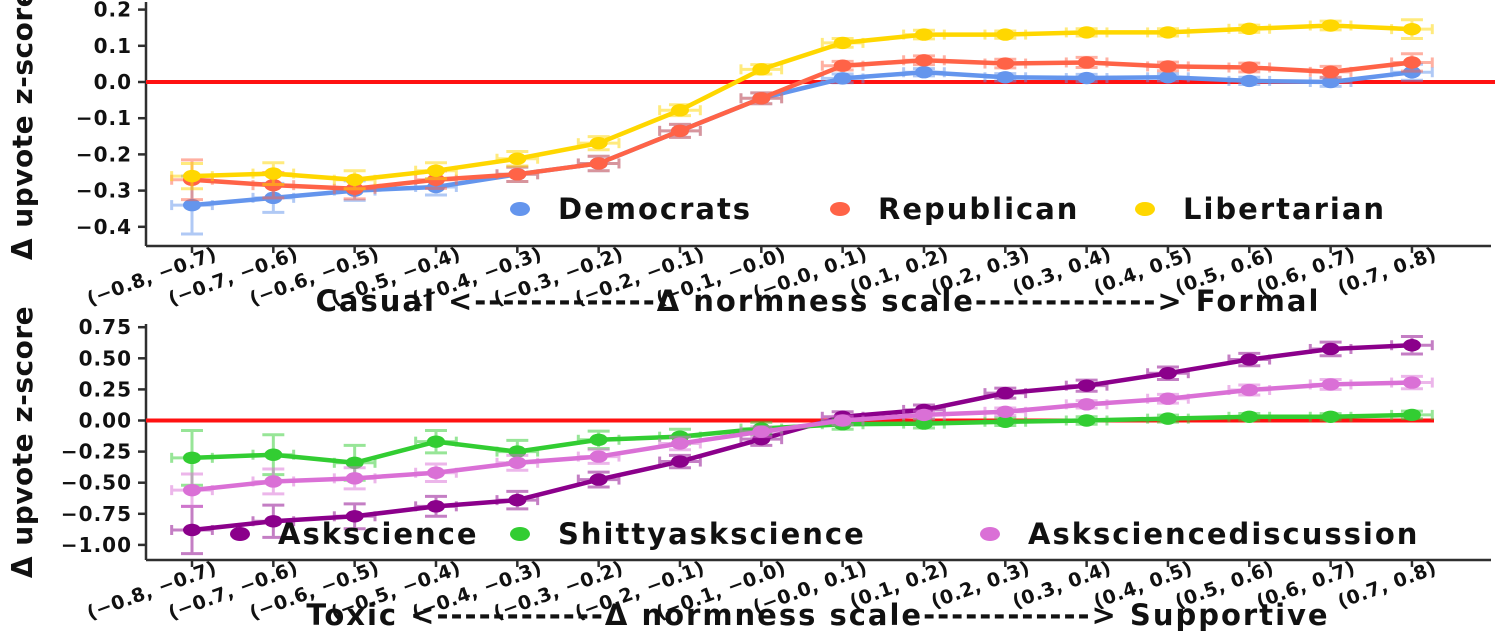  Describe the element at coordinates (104, 227) in the screenshot. I see `y-tick-label: −0.4` at that location.